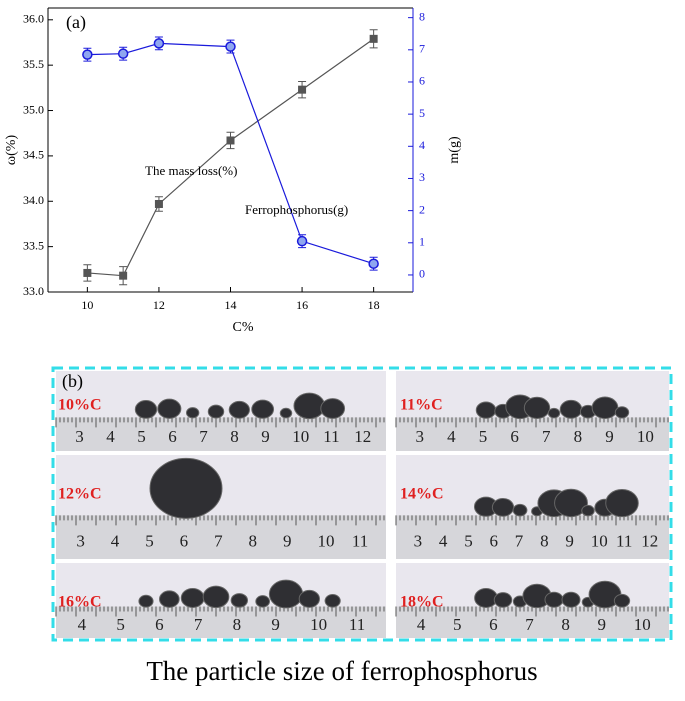 The width and height of the screenshot is (685, 701). Describe the element at coordinates (230, 153) in the screenshot. I see `series-line` at that location.